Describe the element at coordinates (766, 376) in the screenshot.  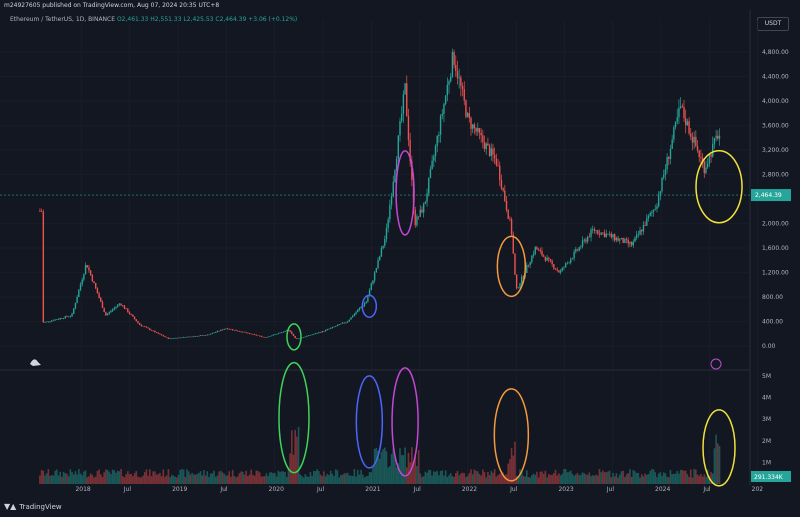
I see `volume-tick-label: 5M` at that location.